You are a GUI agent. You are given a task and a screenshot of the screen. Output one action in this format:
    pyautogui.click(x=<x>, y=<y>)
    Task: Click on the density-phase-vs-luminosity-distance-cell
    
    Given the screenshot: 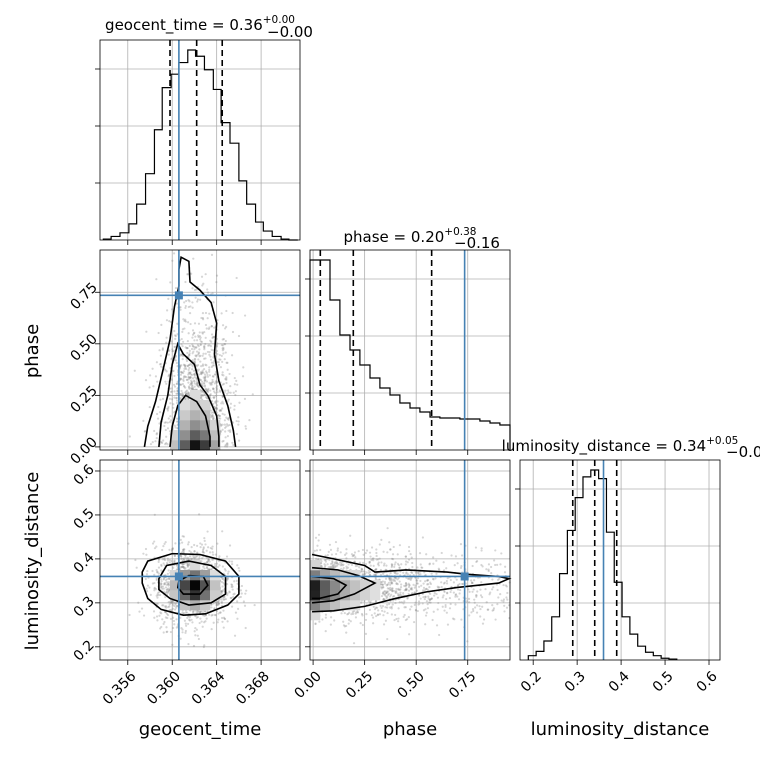 What is the action you would take?
    pyautogui.click(x=365, y=595)
    